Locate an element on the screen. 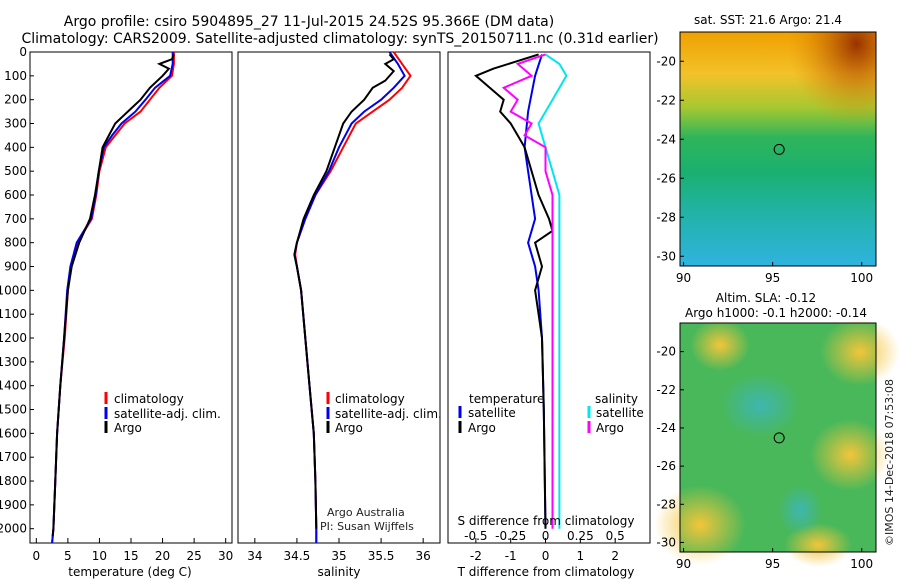  salinity-legend: climatology satellite-adj. clim. Argo is located at coordinates (384, 413).